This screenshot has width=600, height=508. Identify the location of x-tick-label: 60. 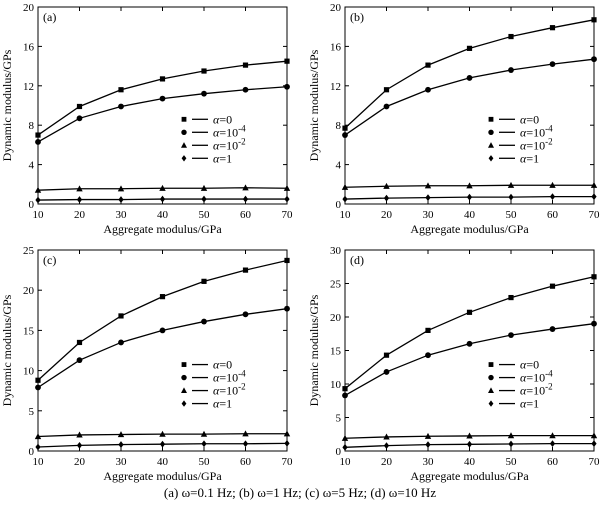
(246, 215).